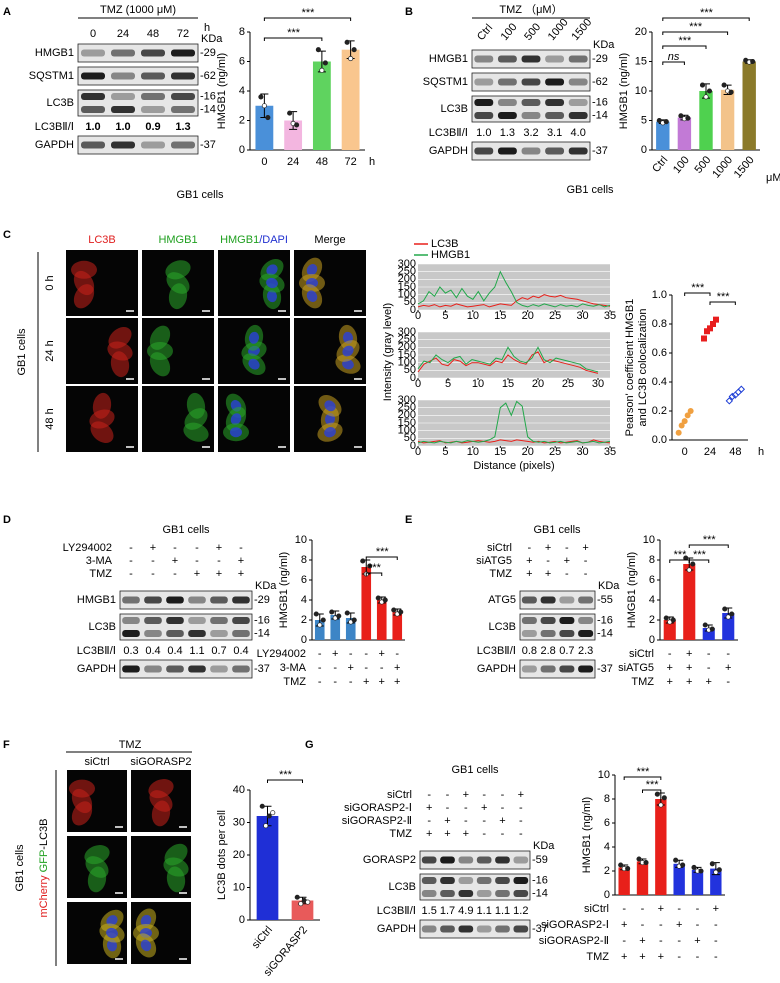 This screenshot has width=780, height=983. What do you see at coordinates (242, 32) in the screenshot?
I see `y-tick-label: 8` at bounding box center [242, 32].